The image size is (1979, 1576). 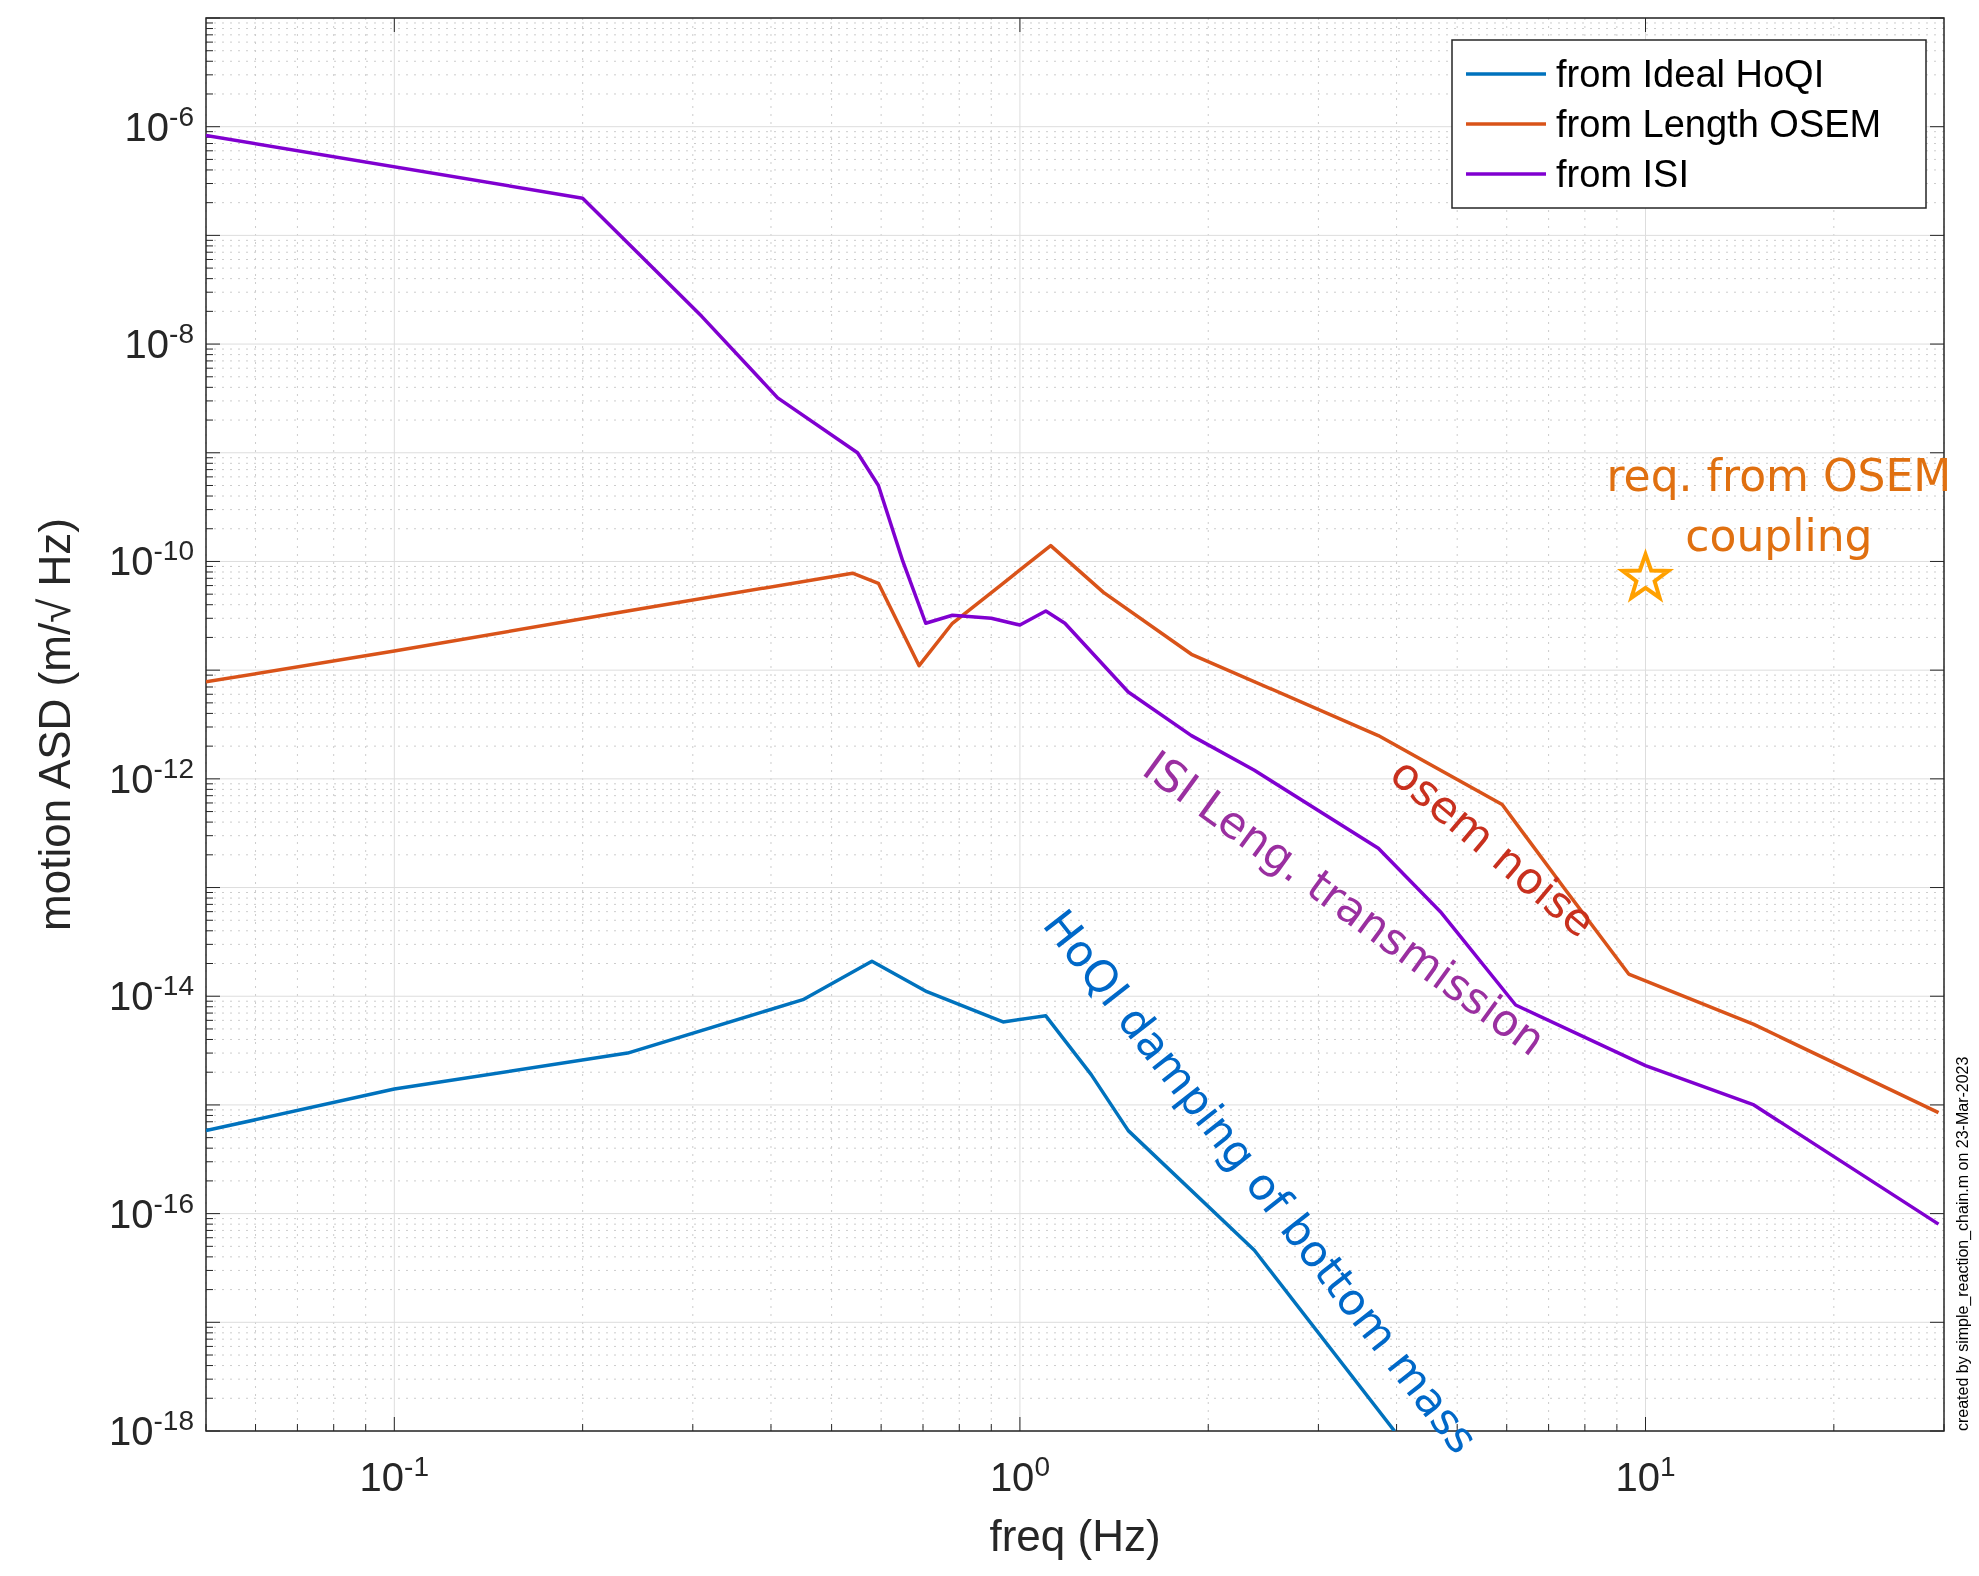 I want to click on y-tick-label: 10$^{-16}$, so click(x=151, y=1211).